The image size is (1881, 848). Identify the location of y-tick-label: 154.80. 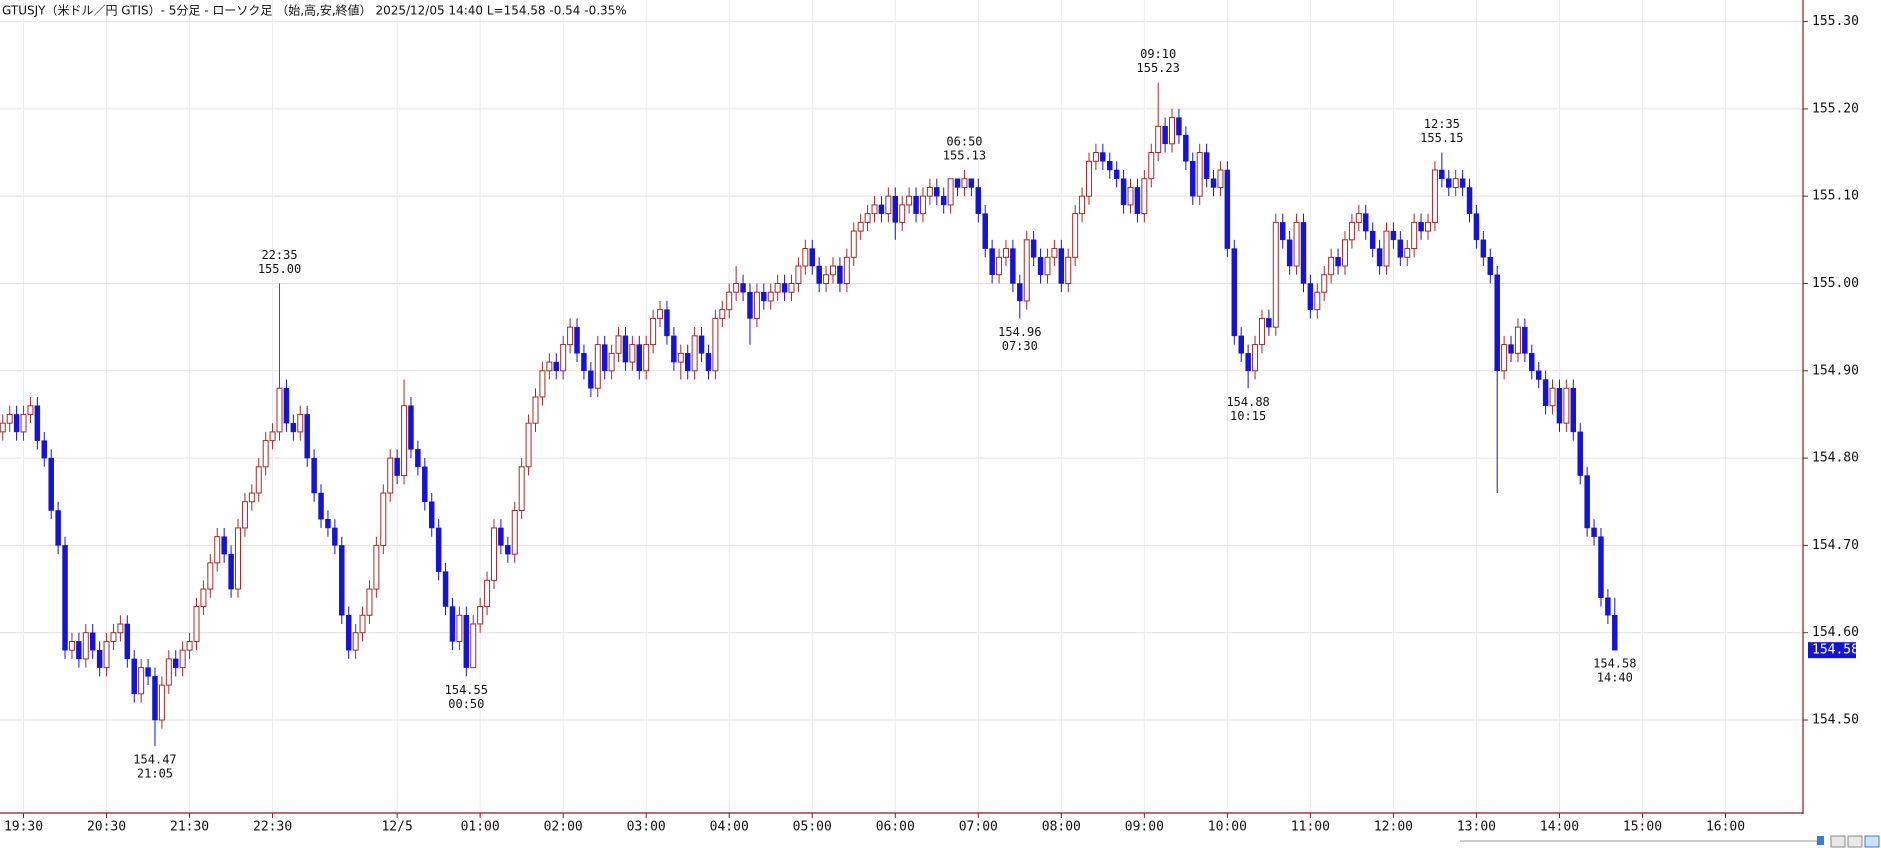
(1835, 458).